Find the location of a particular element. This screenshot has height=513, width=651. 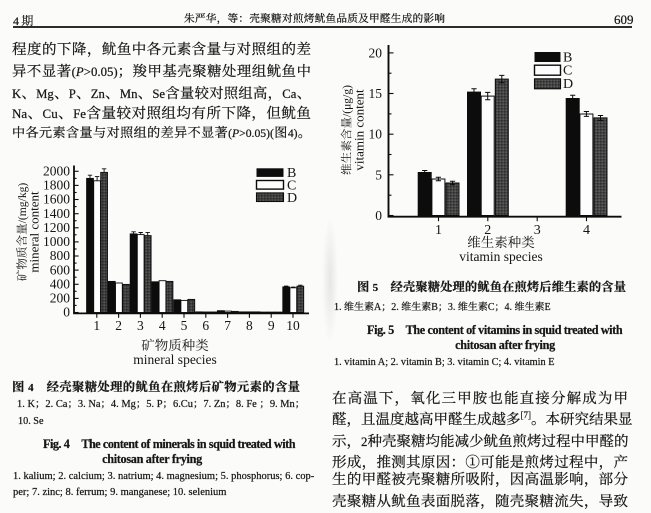

svg-text: 20 is located at coordinates (376, 52).